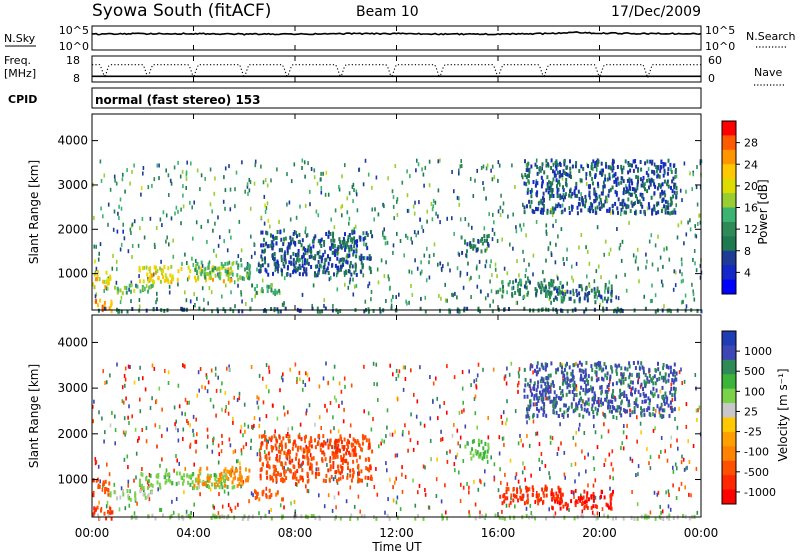 This screenshot has width=800, height=554. I want to click on cpid-frame, so click(396, 98).